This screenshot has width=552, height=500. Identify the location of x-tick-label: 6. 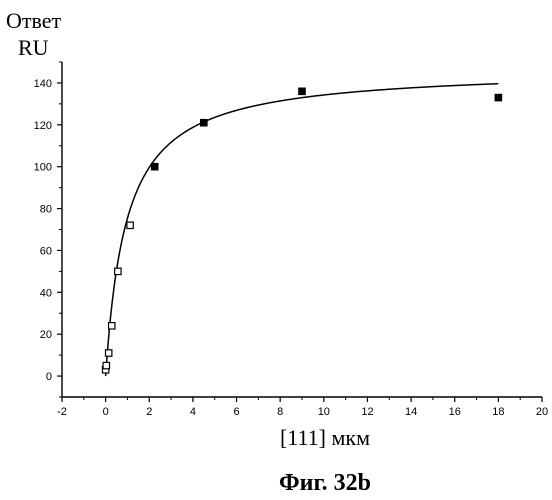
(236, 412).